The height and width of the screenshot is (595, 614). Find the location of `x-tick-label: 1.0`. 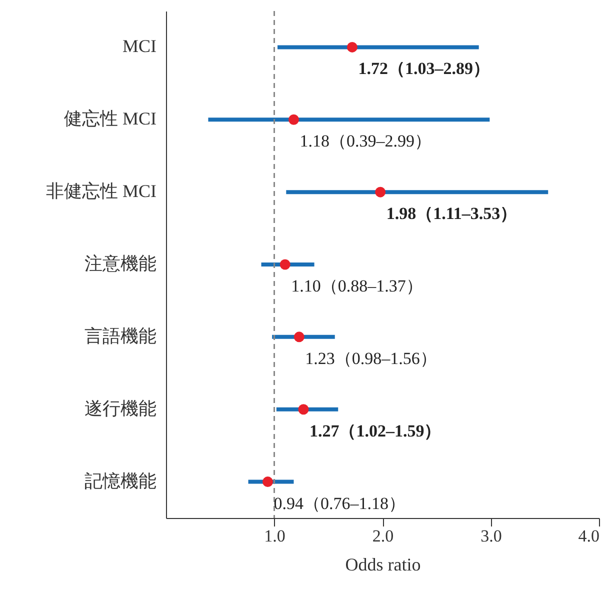

x-tick-label: 1.0 is located at coordinates (275, 536).